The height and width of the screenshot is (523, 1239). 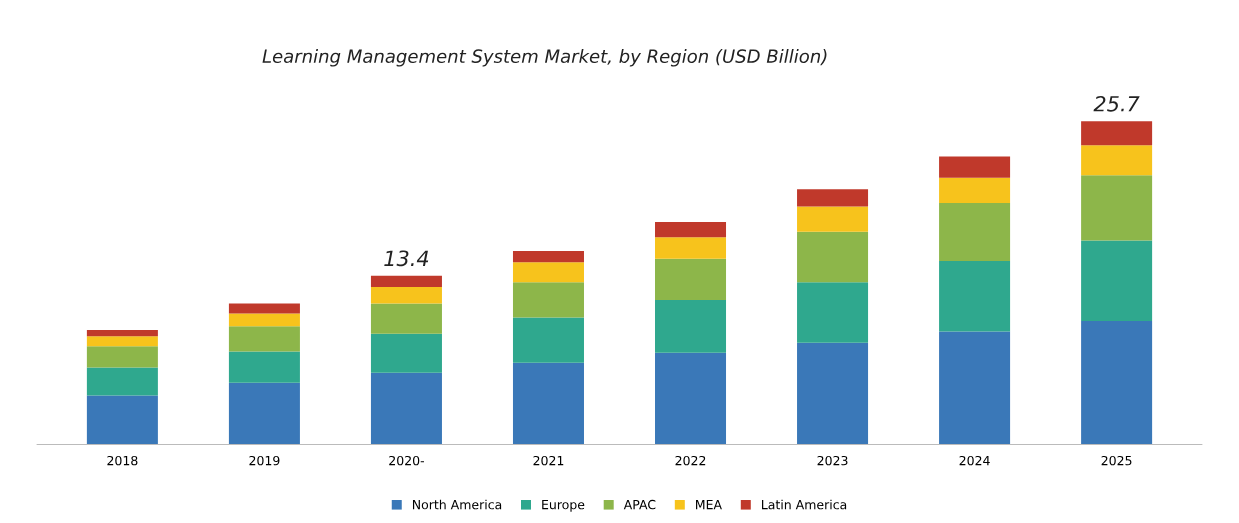 I want to click on x-tick-label: 2019, so click(x=264, y=460).